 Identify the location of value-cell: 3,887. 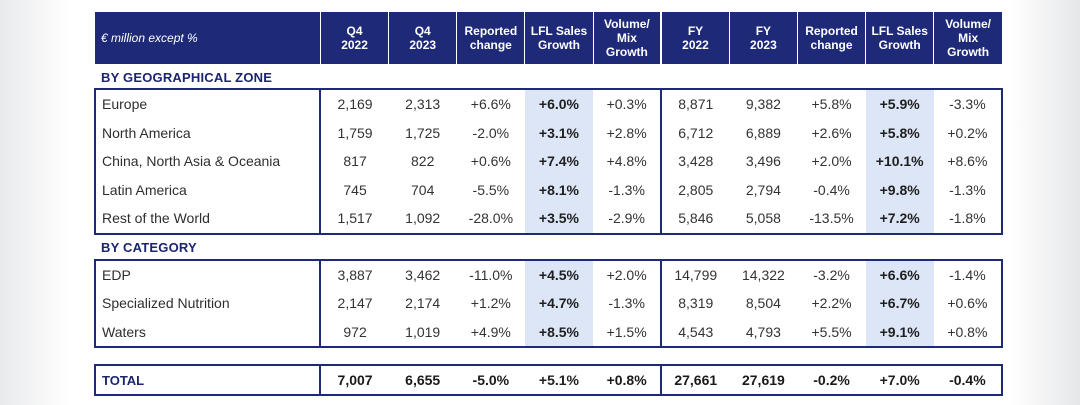
(354, 273).